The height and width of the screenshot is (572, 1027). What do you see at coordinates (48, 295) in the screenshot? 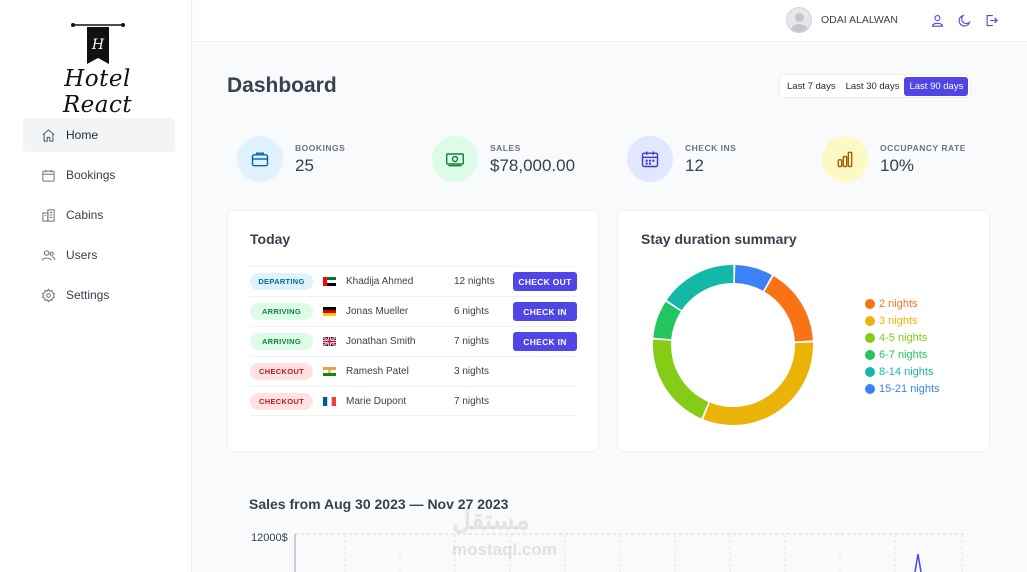
I see `gear-icon` at bounding box center [48, 295].